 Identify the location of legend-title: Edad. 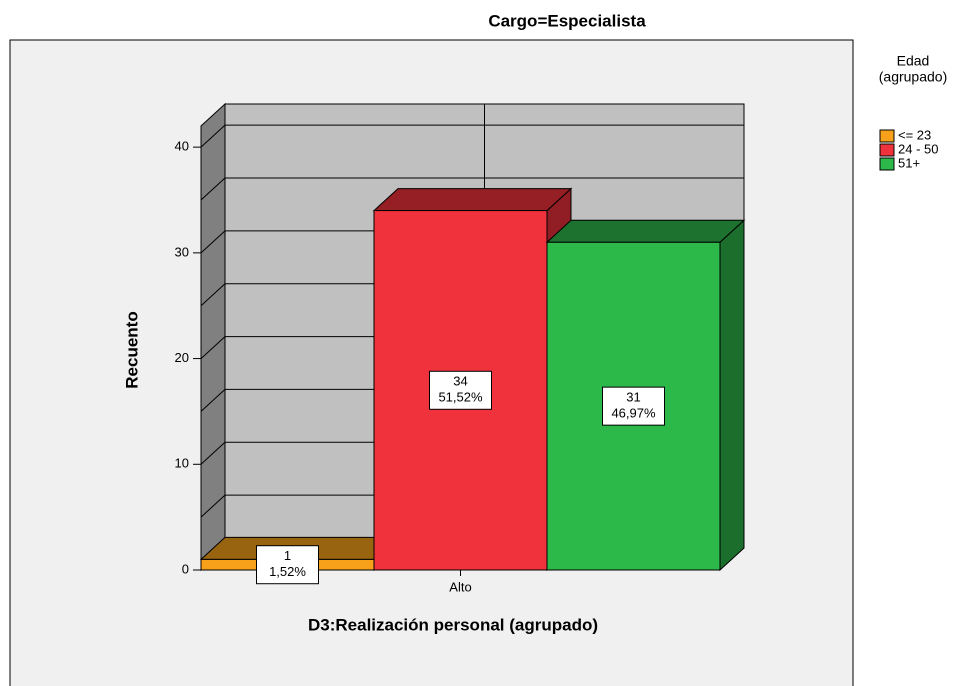
(913, 61).